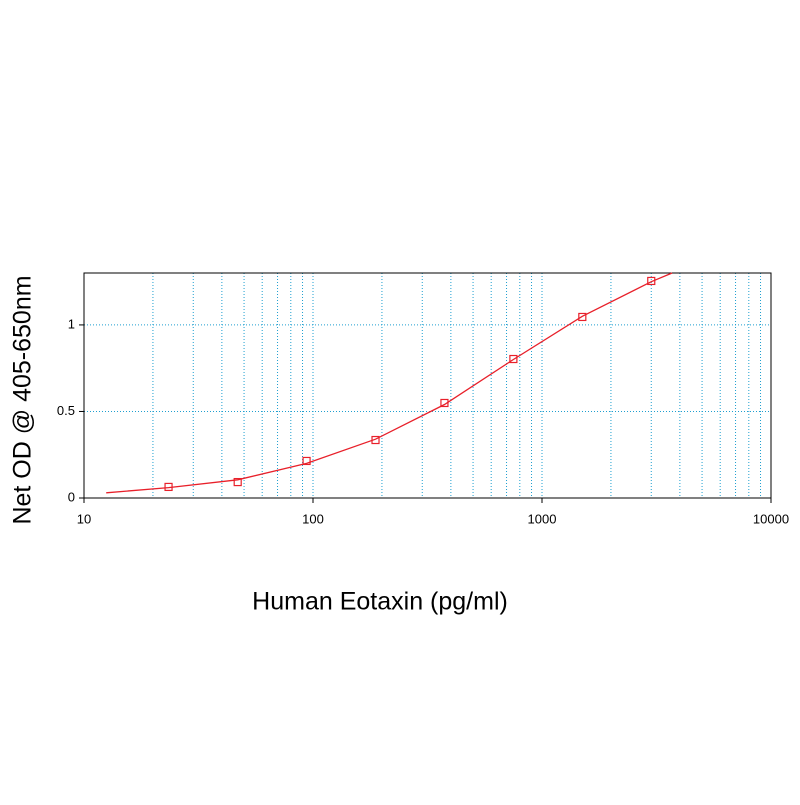 The image size is (800, 805). What do you see at coordinates (771, 518) in the screenshot?
I see `x-tick-label: 10000` at bounding box center [771, 518].